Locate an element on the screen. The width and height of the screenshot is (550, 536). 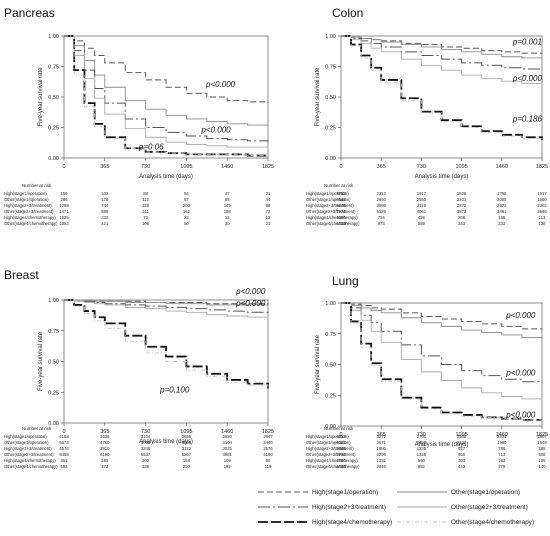
x-tick-label: 1460 is located at coordinates (502, 435).